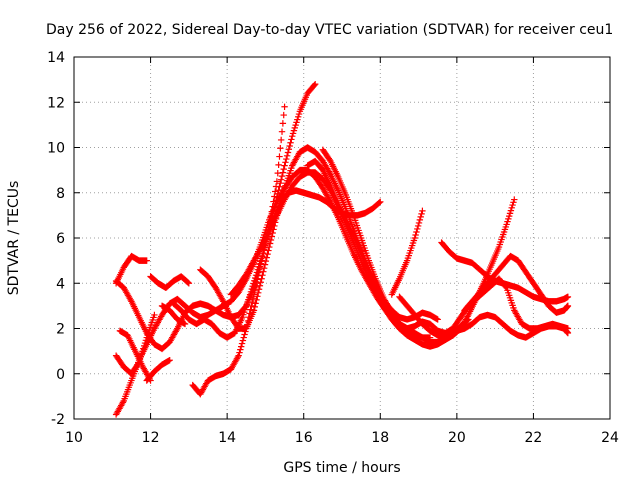 The image size is (640, 480). I want to click on series-sat-i, so click(173, 315).